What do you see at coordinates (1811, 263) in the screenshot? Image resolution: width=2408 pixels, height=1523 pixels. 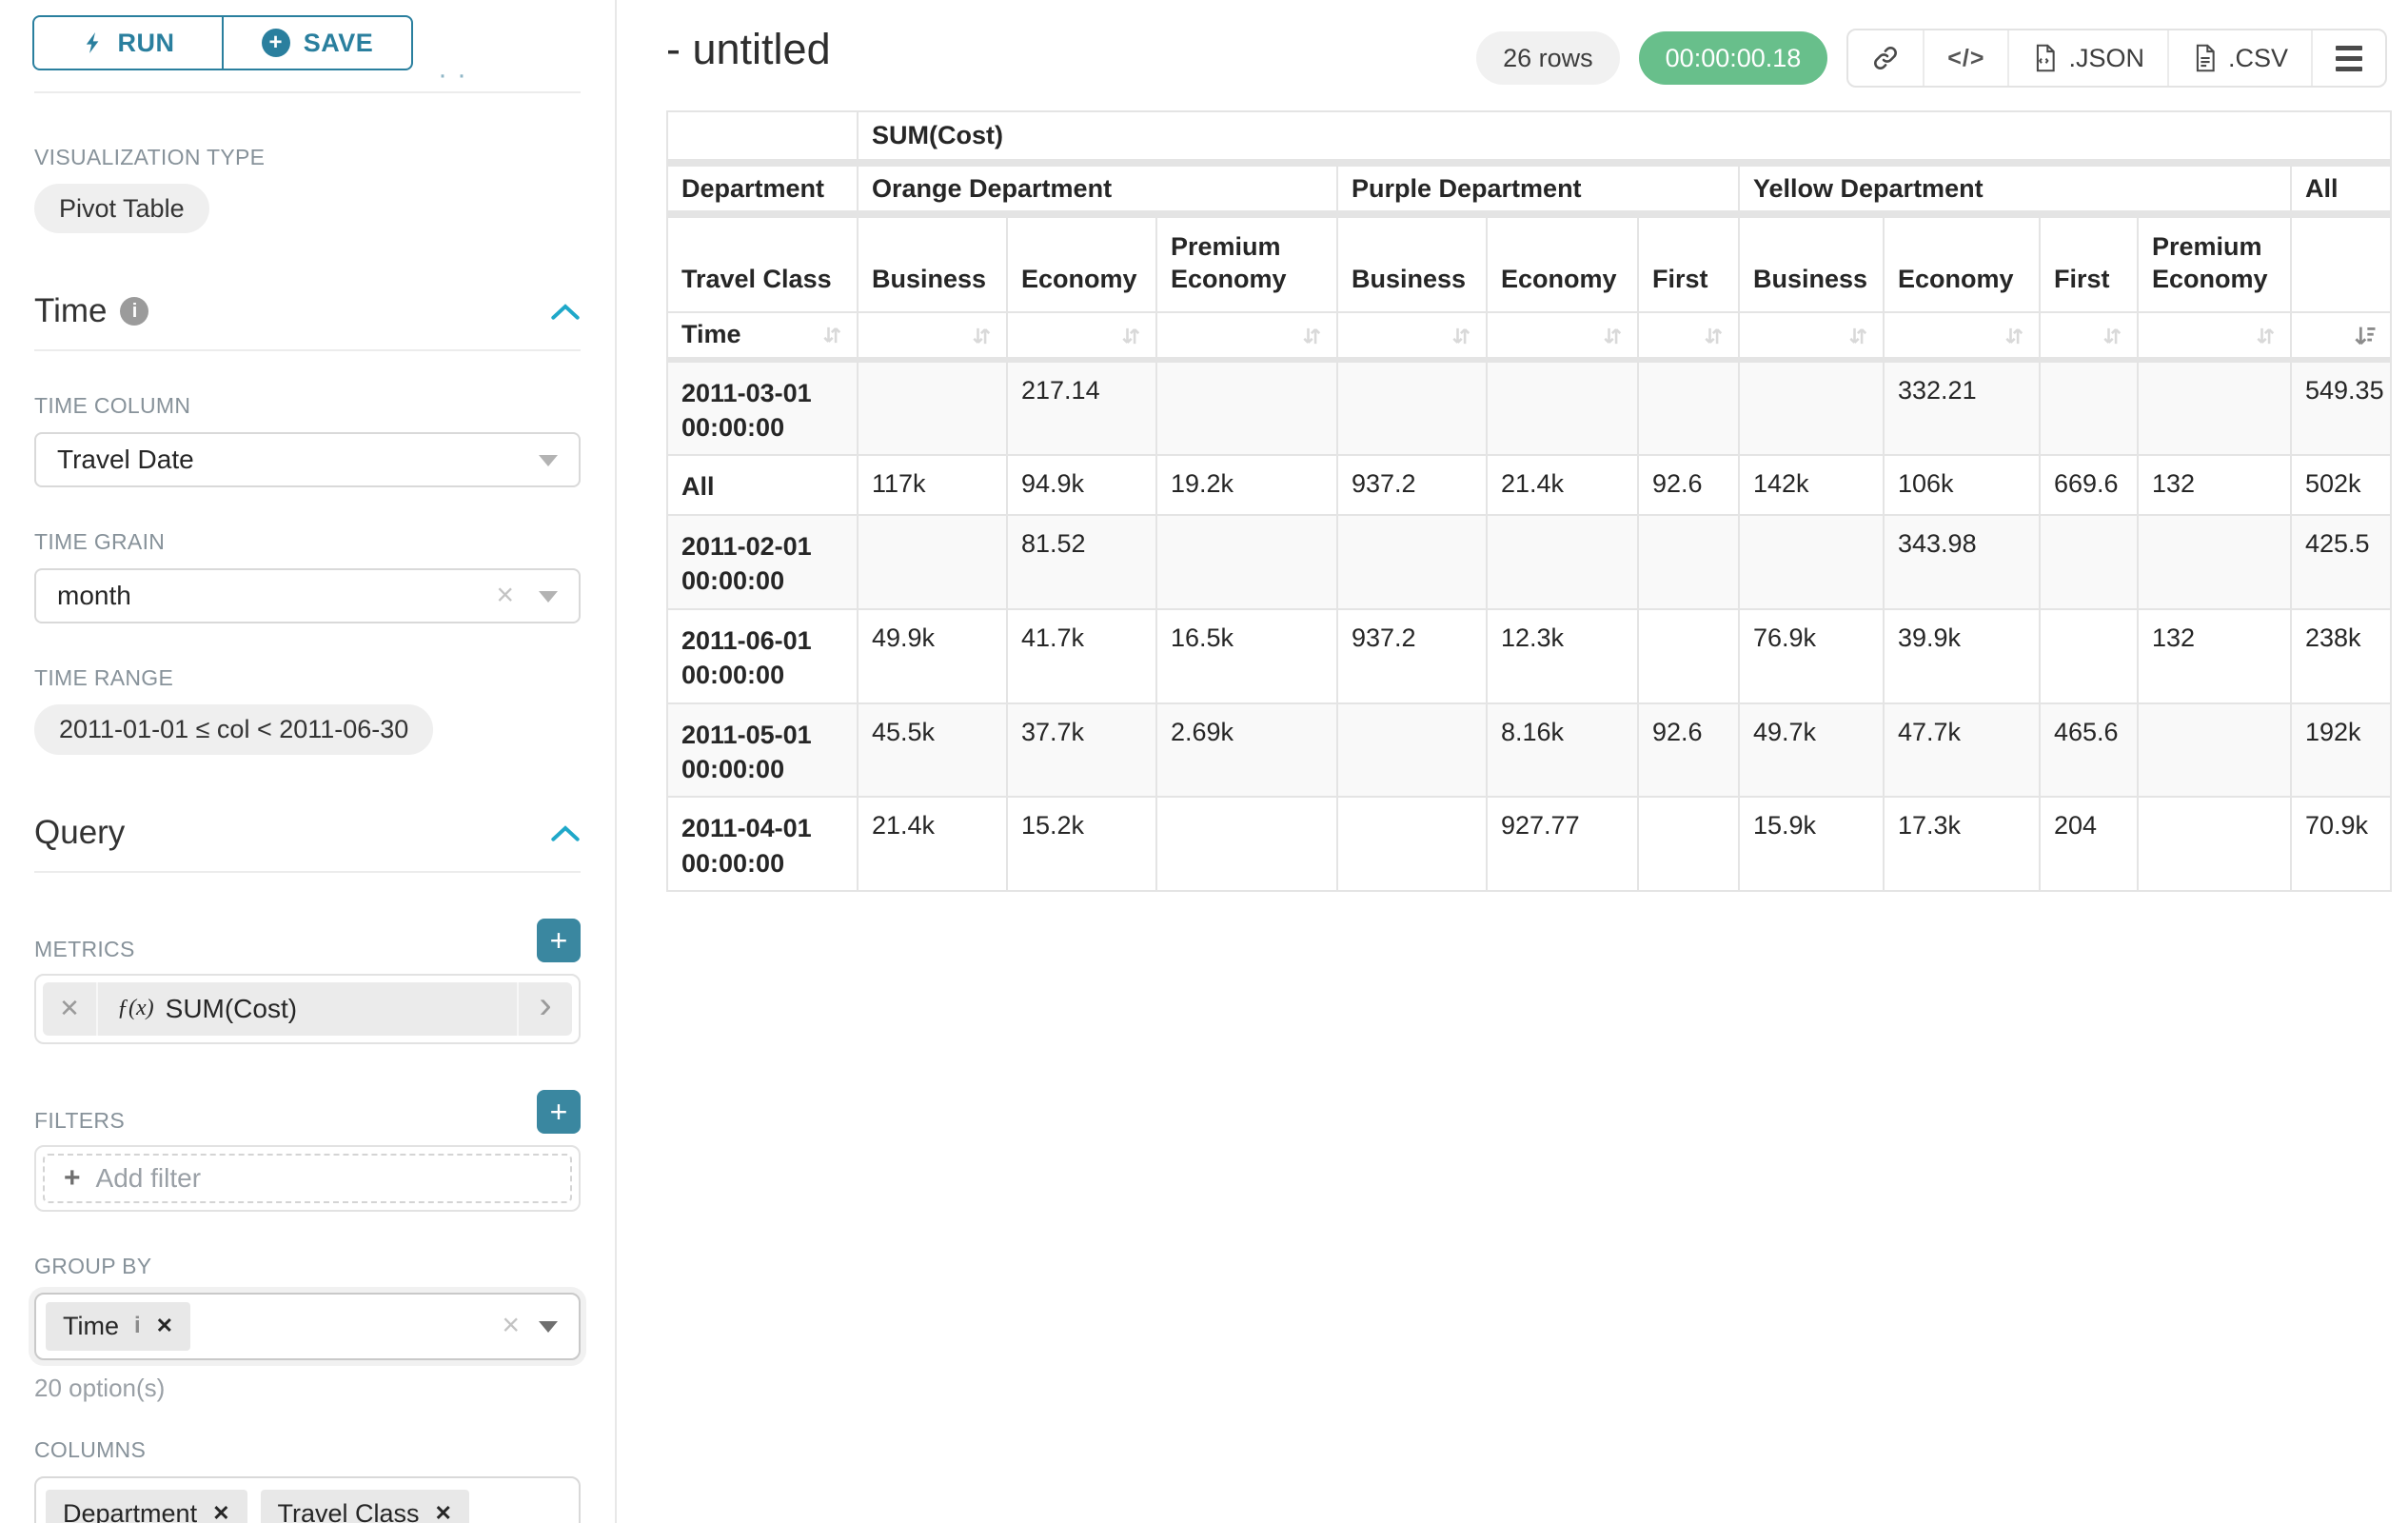 I see `travel-class-header: Business` at bounding box center [1811, 263].